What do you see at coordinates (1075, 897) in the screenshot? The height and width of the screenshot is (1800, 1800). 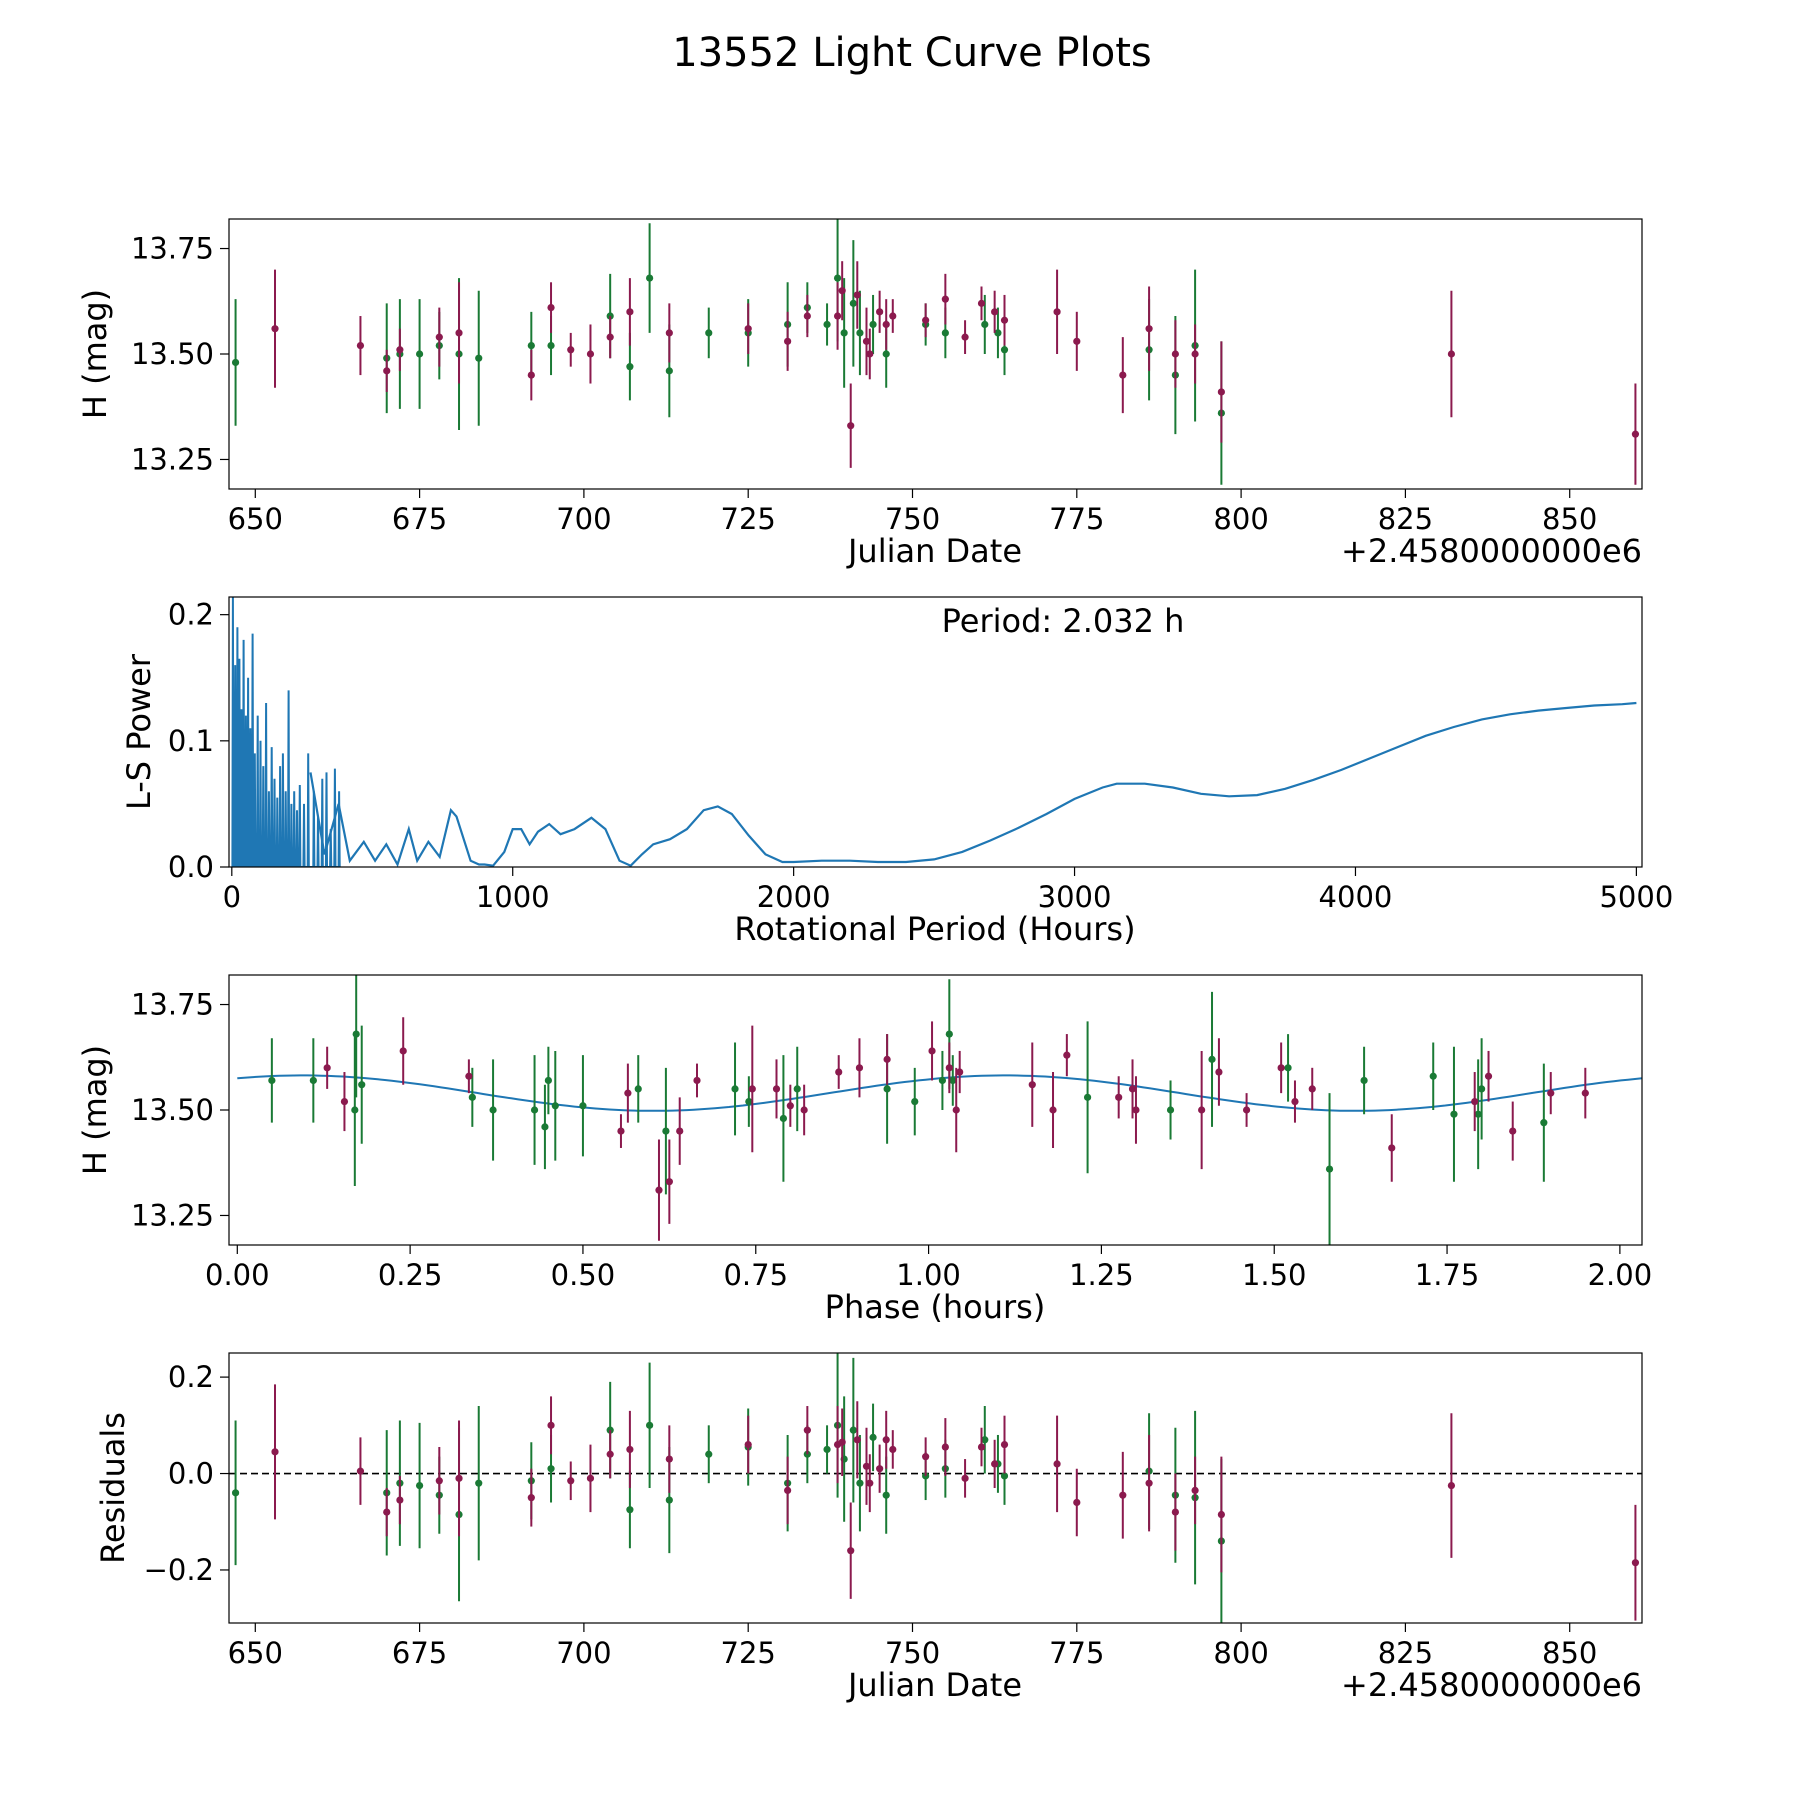 I see `x-tick-label: 3000` at bounding box center [1075, 897].